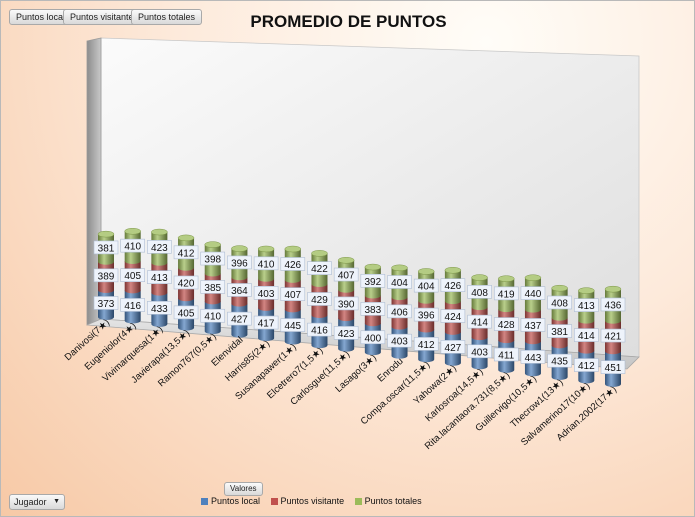 The image size is (695, 517). What do you see at coordinates (132, 306) in the screenshot?
I see `data-label: 416` at bounding box center [132, 306].